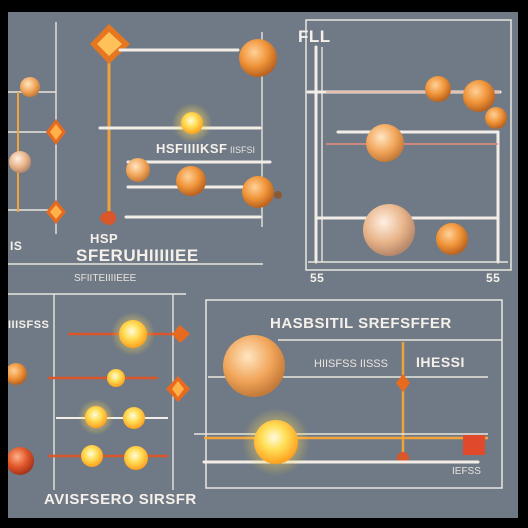  What do you see at coordinates (16, 246) in the screenshot?
I see `side-label: IS` at bounding box center [16, 246].